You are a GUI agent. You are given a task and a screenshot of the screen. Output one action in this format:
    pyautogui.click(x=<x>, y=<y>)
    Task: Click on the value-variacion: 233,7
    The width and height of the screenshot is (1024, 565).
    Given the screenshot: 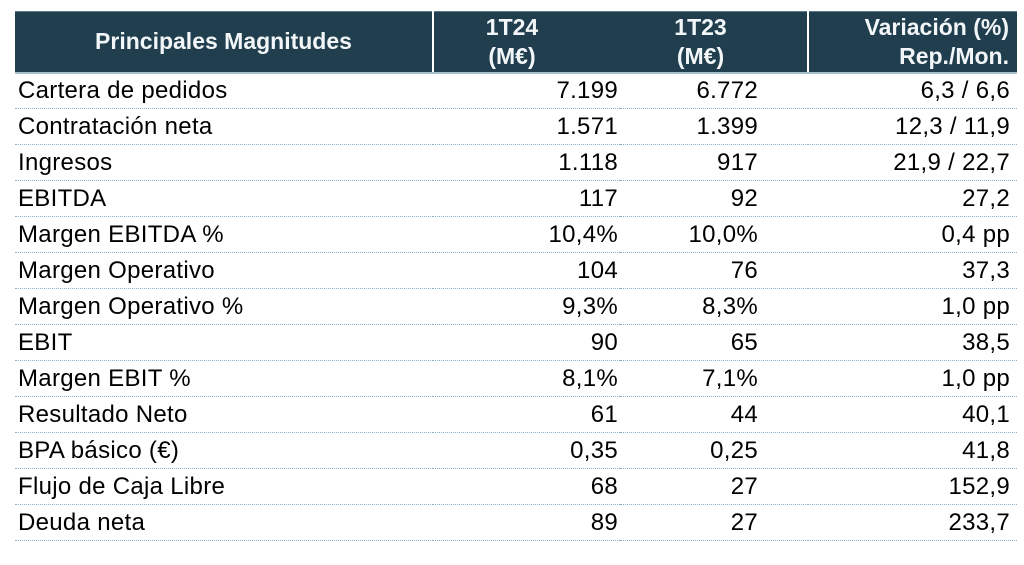 What is the action you would take?
    pyautogui.click(x=912, y=522)
    